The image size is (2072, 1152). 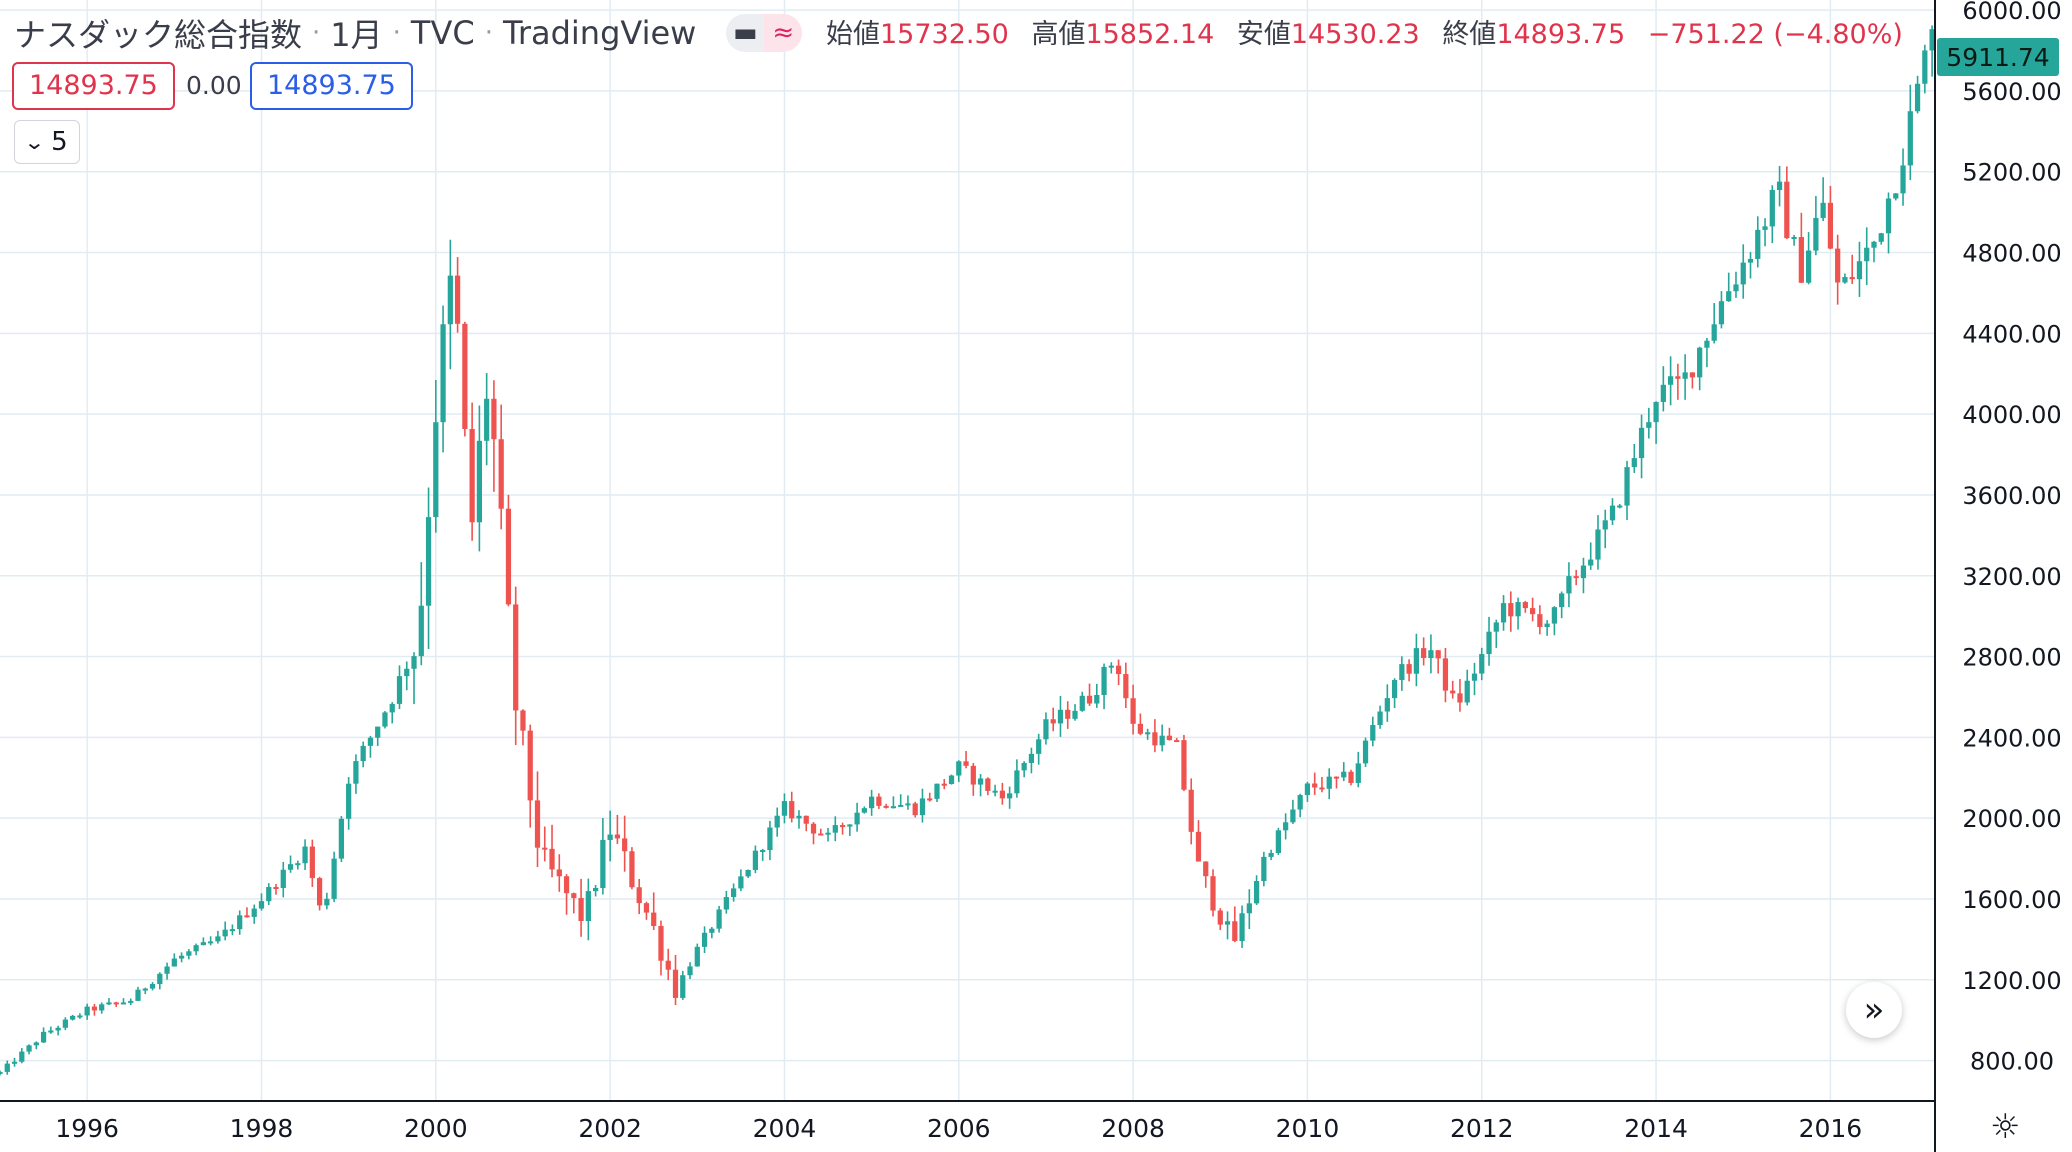 I want to click on last-price-marker: 5911.74, so click(x=1998, y=57).